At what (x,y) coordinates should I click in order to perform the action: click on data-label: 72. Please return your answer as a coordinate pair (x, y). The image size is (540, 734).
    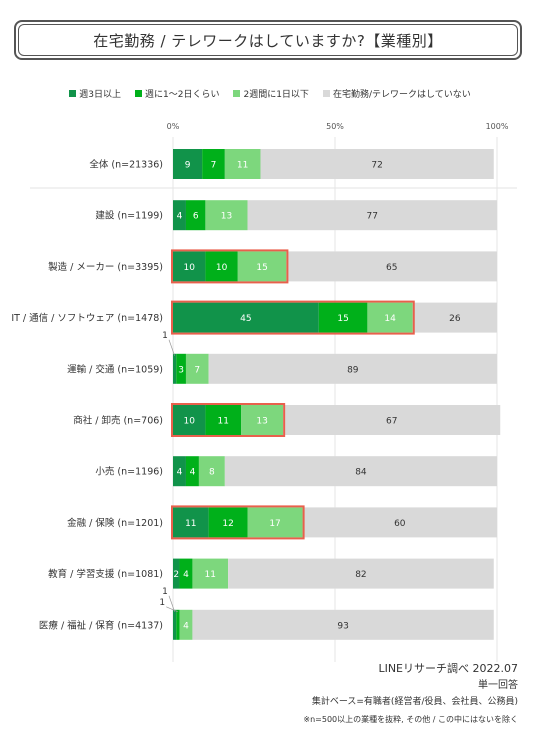
    Looking at the image, I should click on (376, 166).